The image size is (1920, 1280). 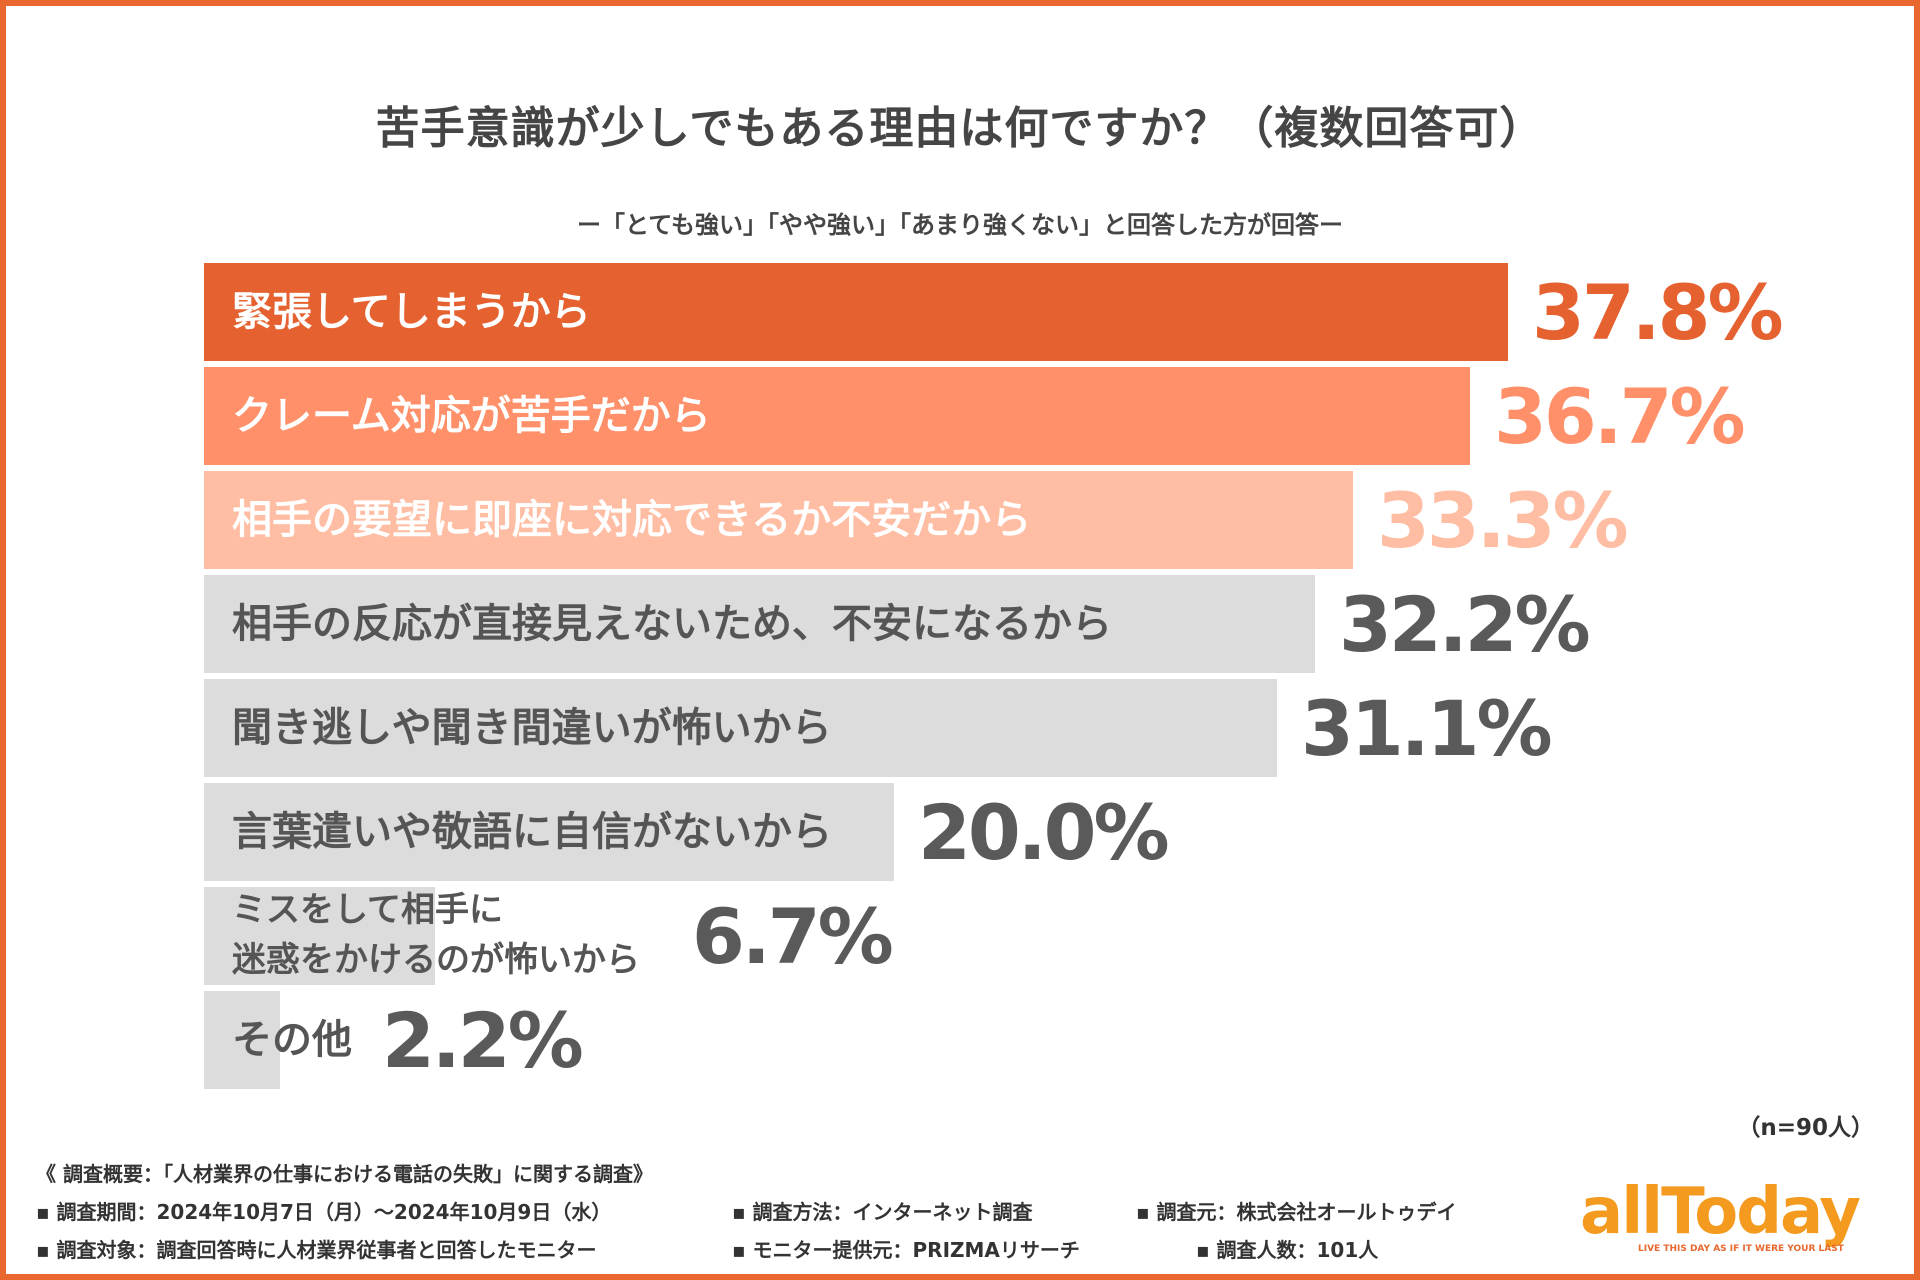 I want to click on bar-label-6: 言葉遣いや敬語に自信がないから, so click(x=532, y=832).